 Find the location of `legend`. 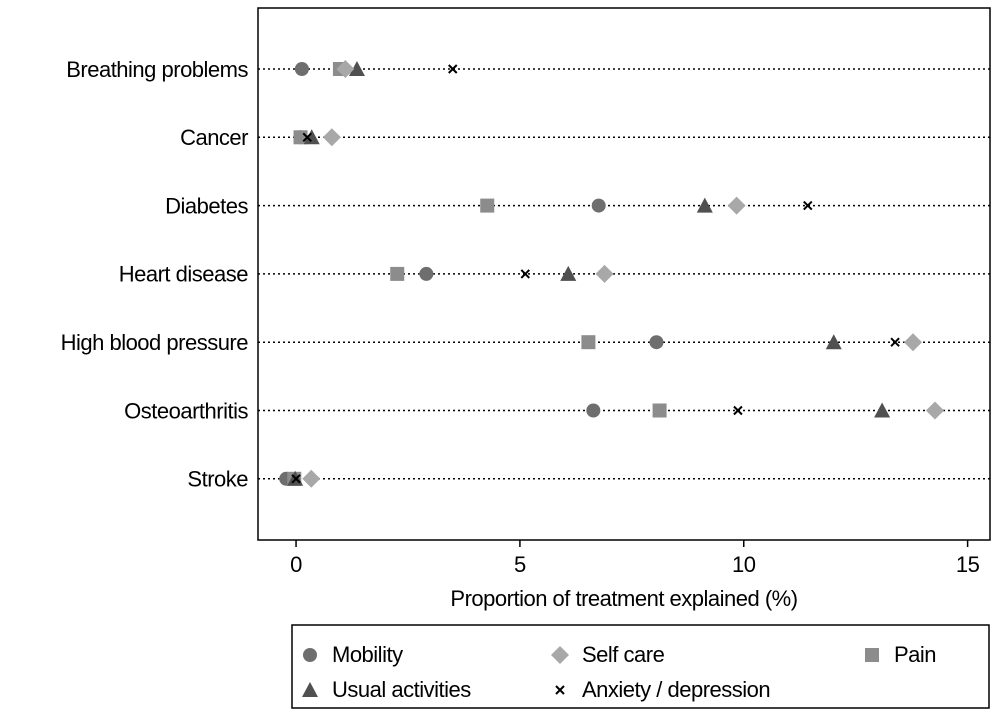

legend is located at coordinates (640, 666).